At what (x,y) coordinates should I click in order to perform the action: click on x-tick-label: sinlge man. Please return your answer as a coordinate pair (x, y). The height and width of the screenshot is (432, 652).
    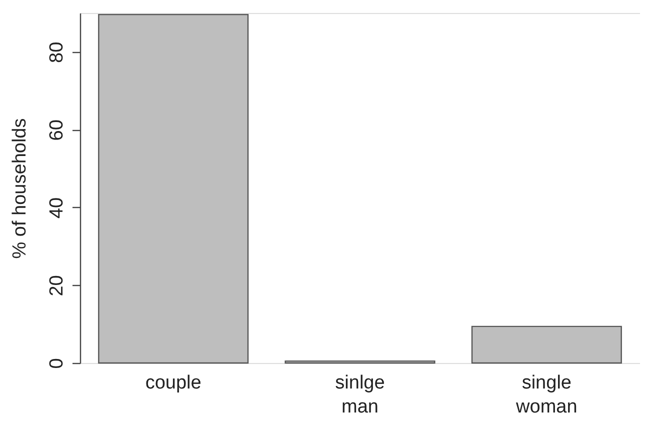
    Looking at the image, I should click on (360, 395).